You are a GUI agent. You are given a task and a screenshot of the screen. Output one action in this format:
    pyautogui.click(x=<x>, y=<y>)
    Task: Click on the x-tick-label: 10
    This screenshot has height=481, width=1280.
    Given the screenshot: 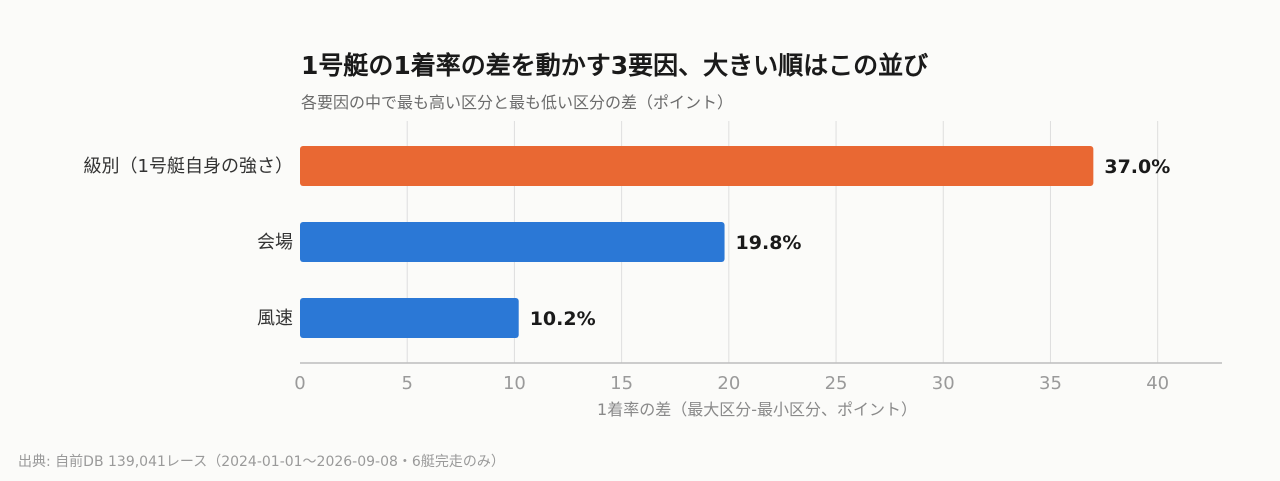 What is the action you would take?
    pyautogui.click(x=514, y=383)
    